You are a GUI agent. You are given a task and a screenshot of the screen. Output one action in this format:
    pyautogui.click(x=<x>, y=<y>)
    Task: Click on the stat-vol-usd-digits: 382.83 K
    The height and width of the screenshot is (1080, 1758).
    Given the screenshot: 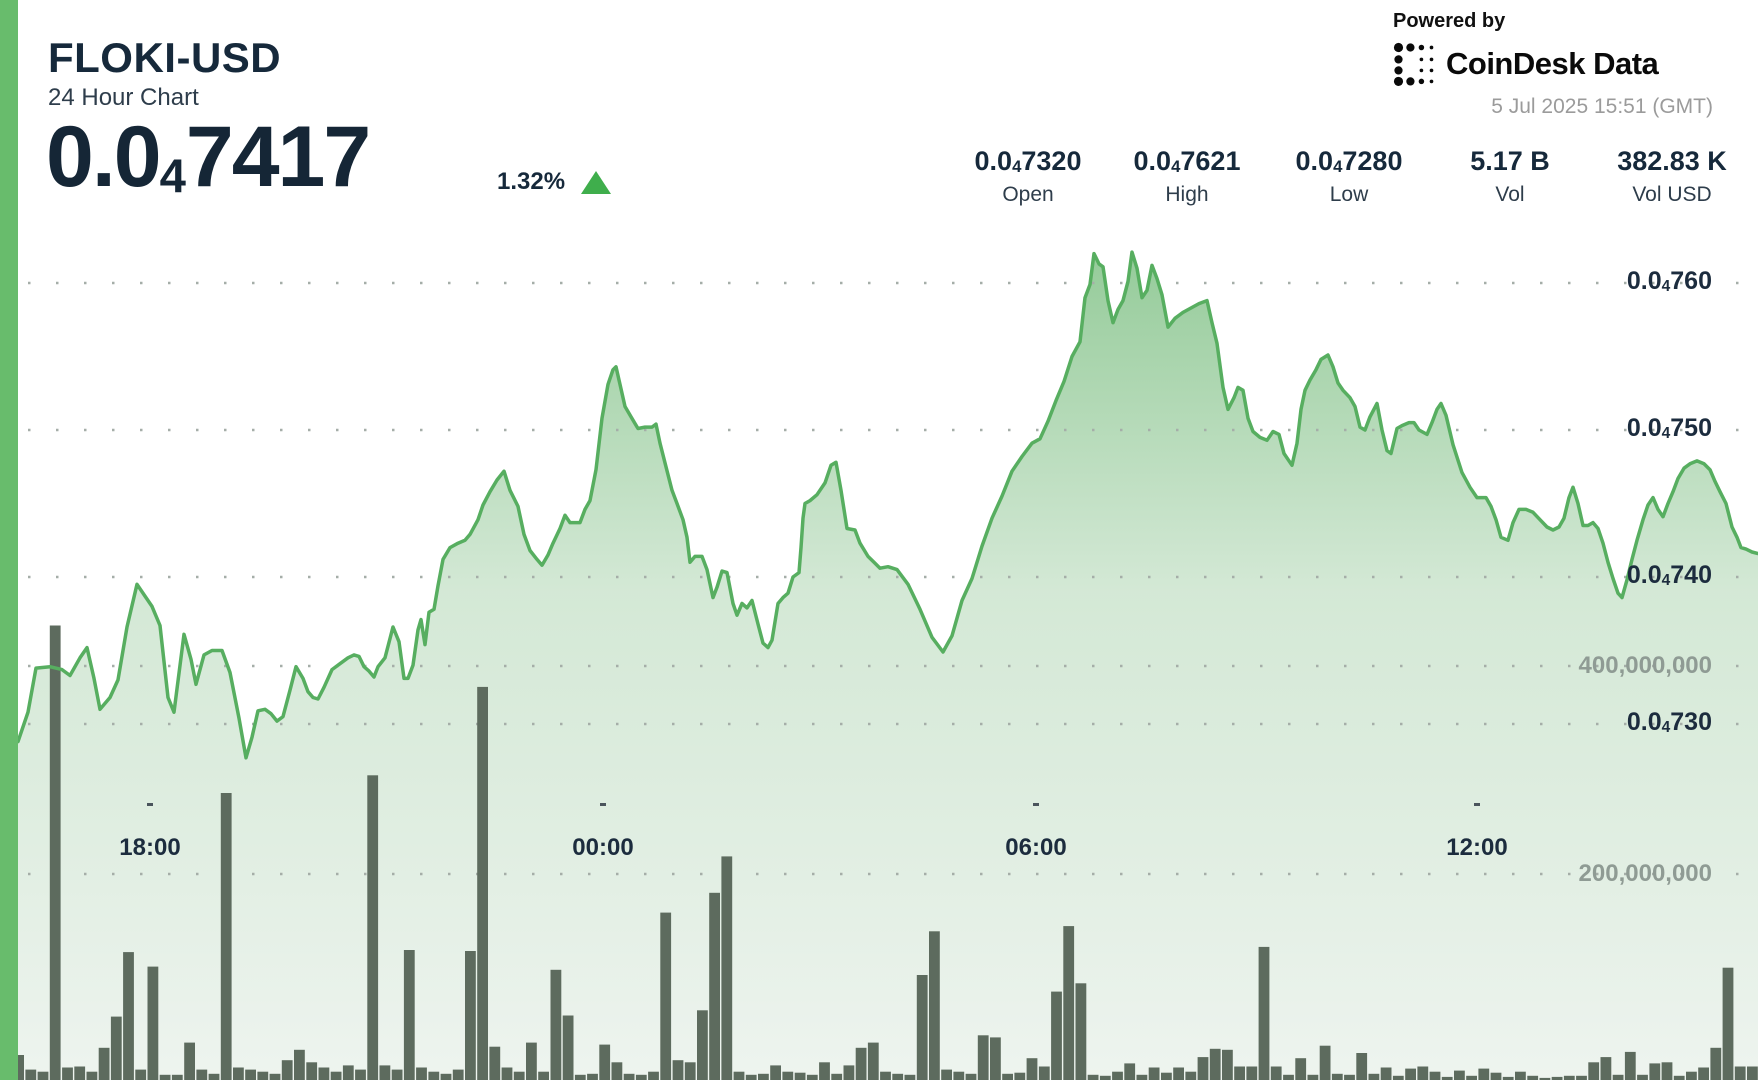 What is the action you would take?
    pyautogui.click(x=1672, y=161)
    